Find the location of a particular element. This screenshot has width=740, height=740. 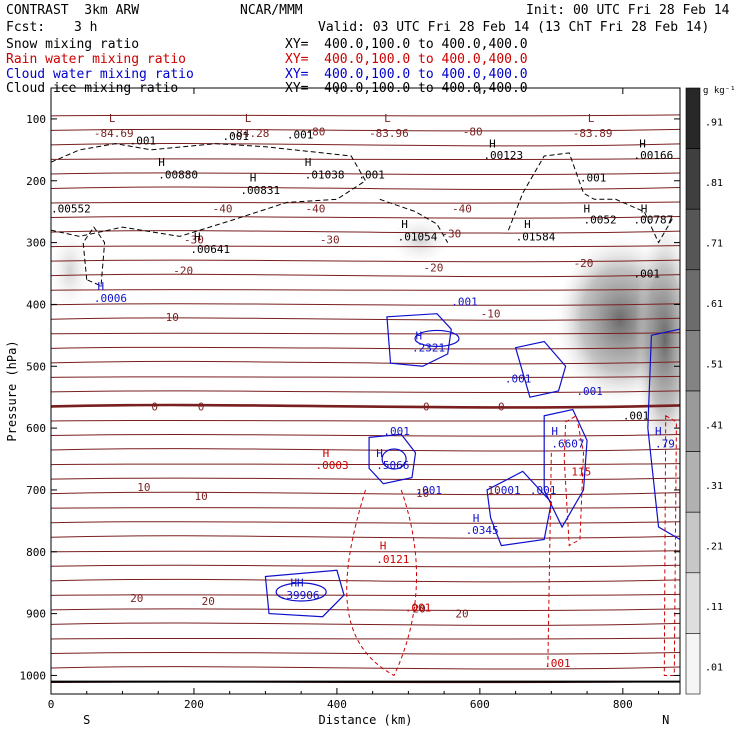

colorbar-label: .91 is located at coordinates (714, 122).